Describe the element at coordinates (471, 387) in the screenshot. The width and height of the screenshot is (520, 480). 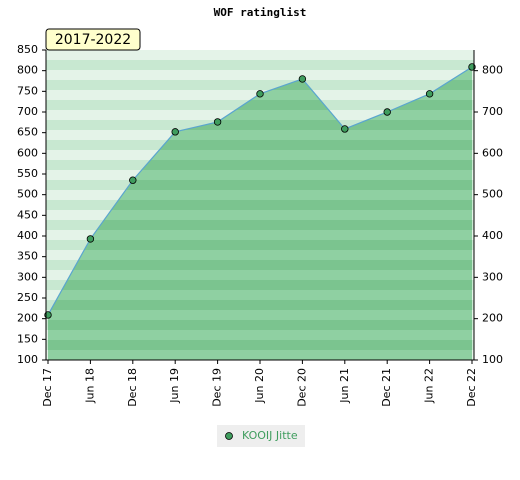
I see `x-tick-label: Dec 22` at that location.